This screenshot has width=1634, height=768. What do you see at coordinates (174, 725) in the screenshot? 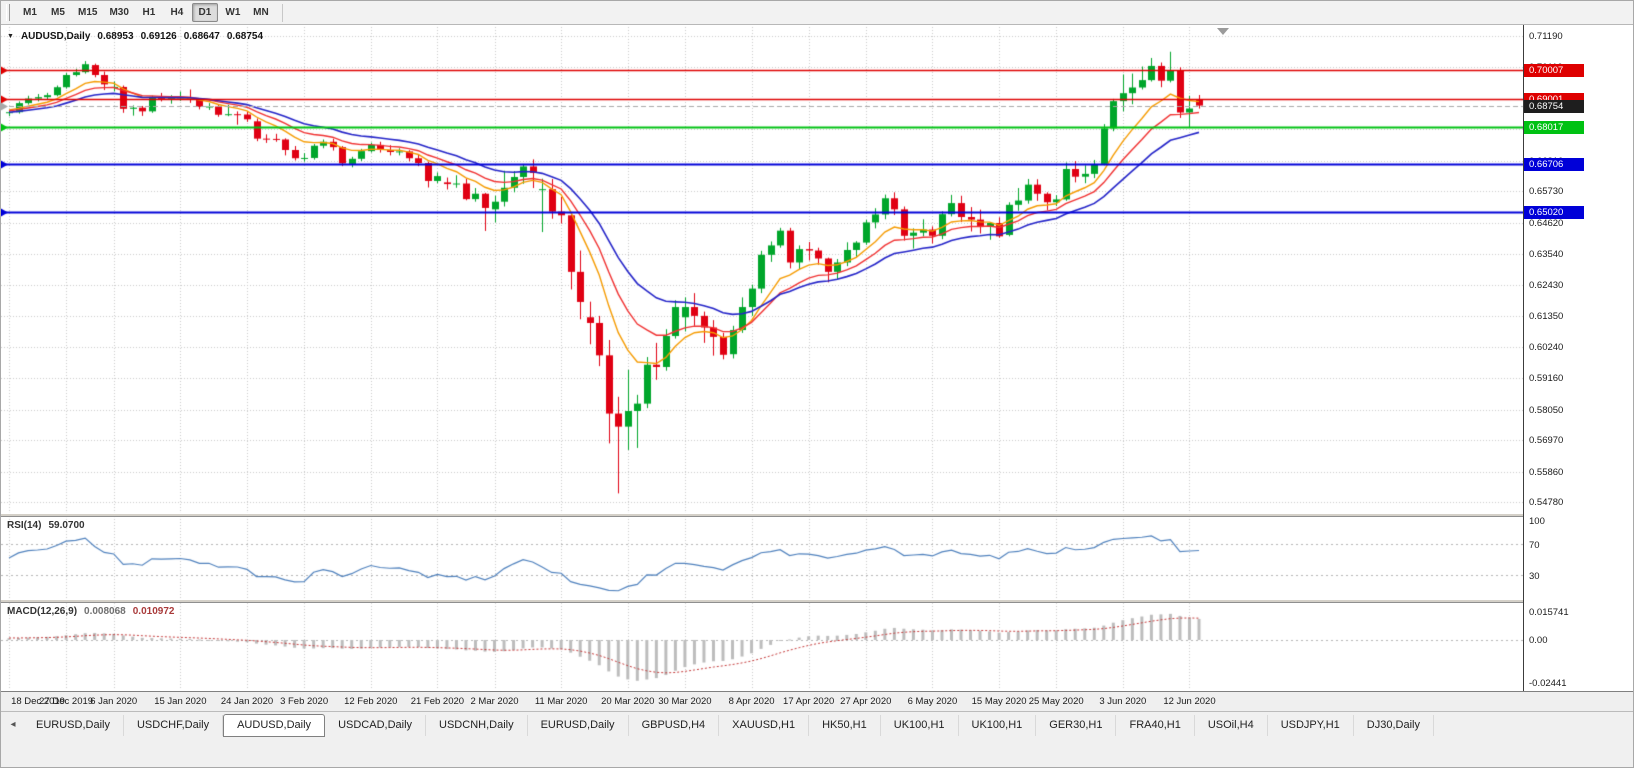
I see `chart-tab-usdchf-daily: USDCHF,Daily` at bounding box center [174, 725].